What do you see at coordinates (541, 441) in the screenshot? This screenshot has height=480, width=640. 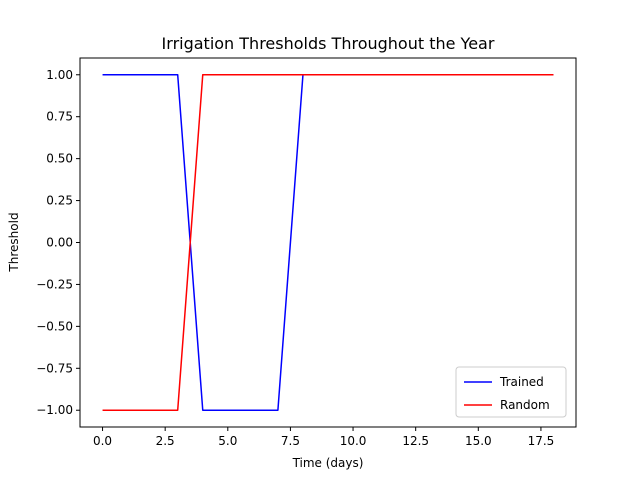 I see `x-tick-label: 17.5` at bounding box center [541, 441].